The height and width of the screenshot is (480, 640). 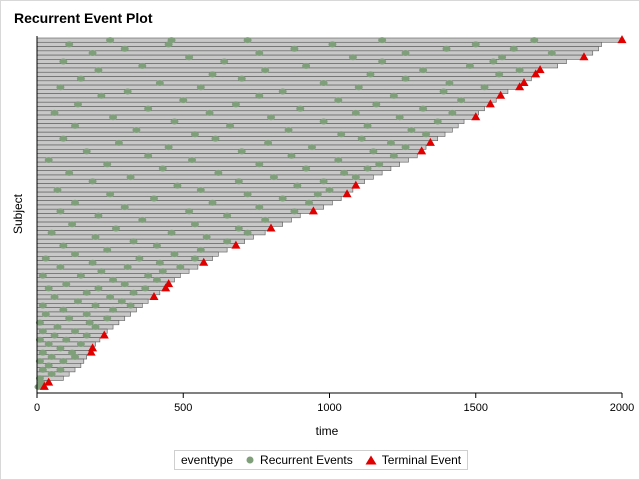 What do you see at coordinates (329, 408) in the screenshot?
I see `x-tick-label: 1000` at bounding box center [329, 408].